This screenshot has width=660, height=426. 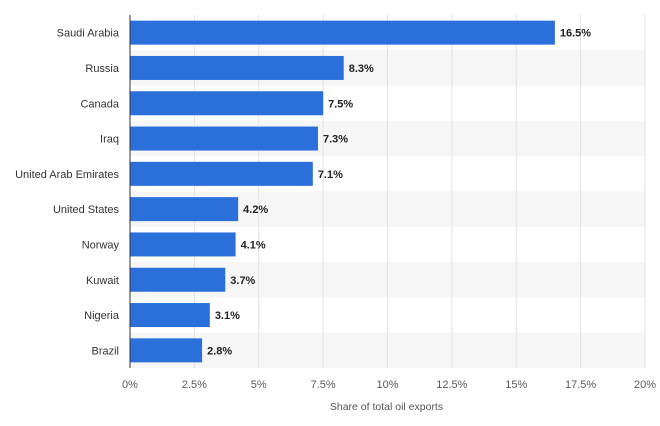 I want to click on x-tick-label: 5%, so click(x=259, y=385).